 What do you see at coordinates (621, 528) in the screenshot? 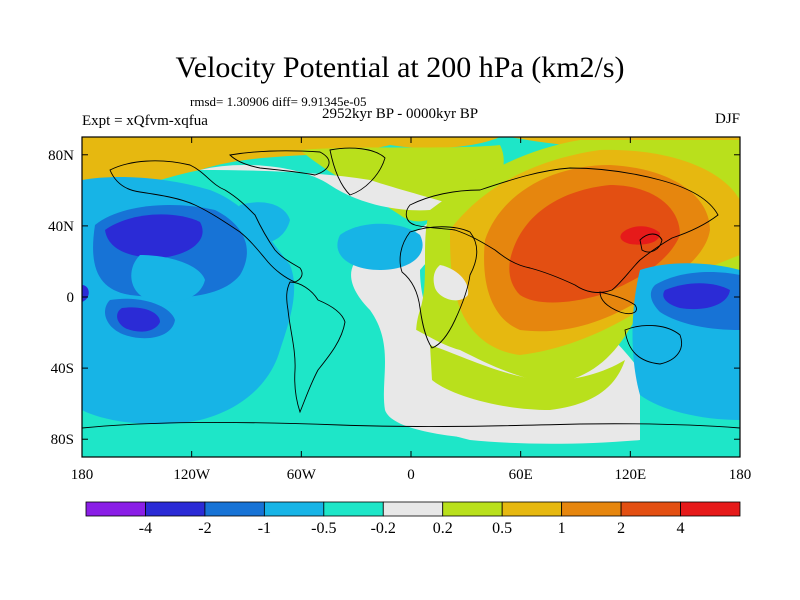
I see `colorbar-label: 2` at bounding box center [621, 528].